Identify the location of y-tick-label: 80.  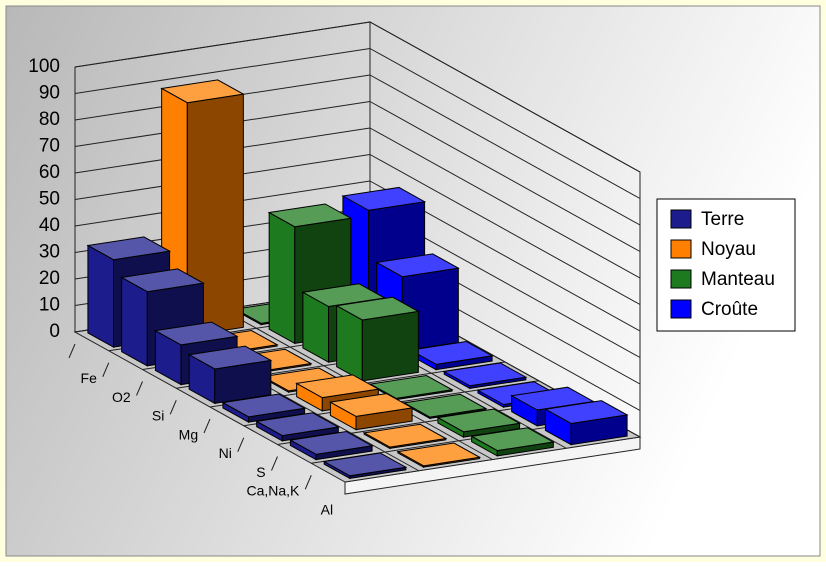
(49, 119).